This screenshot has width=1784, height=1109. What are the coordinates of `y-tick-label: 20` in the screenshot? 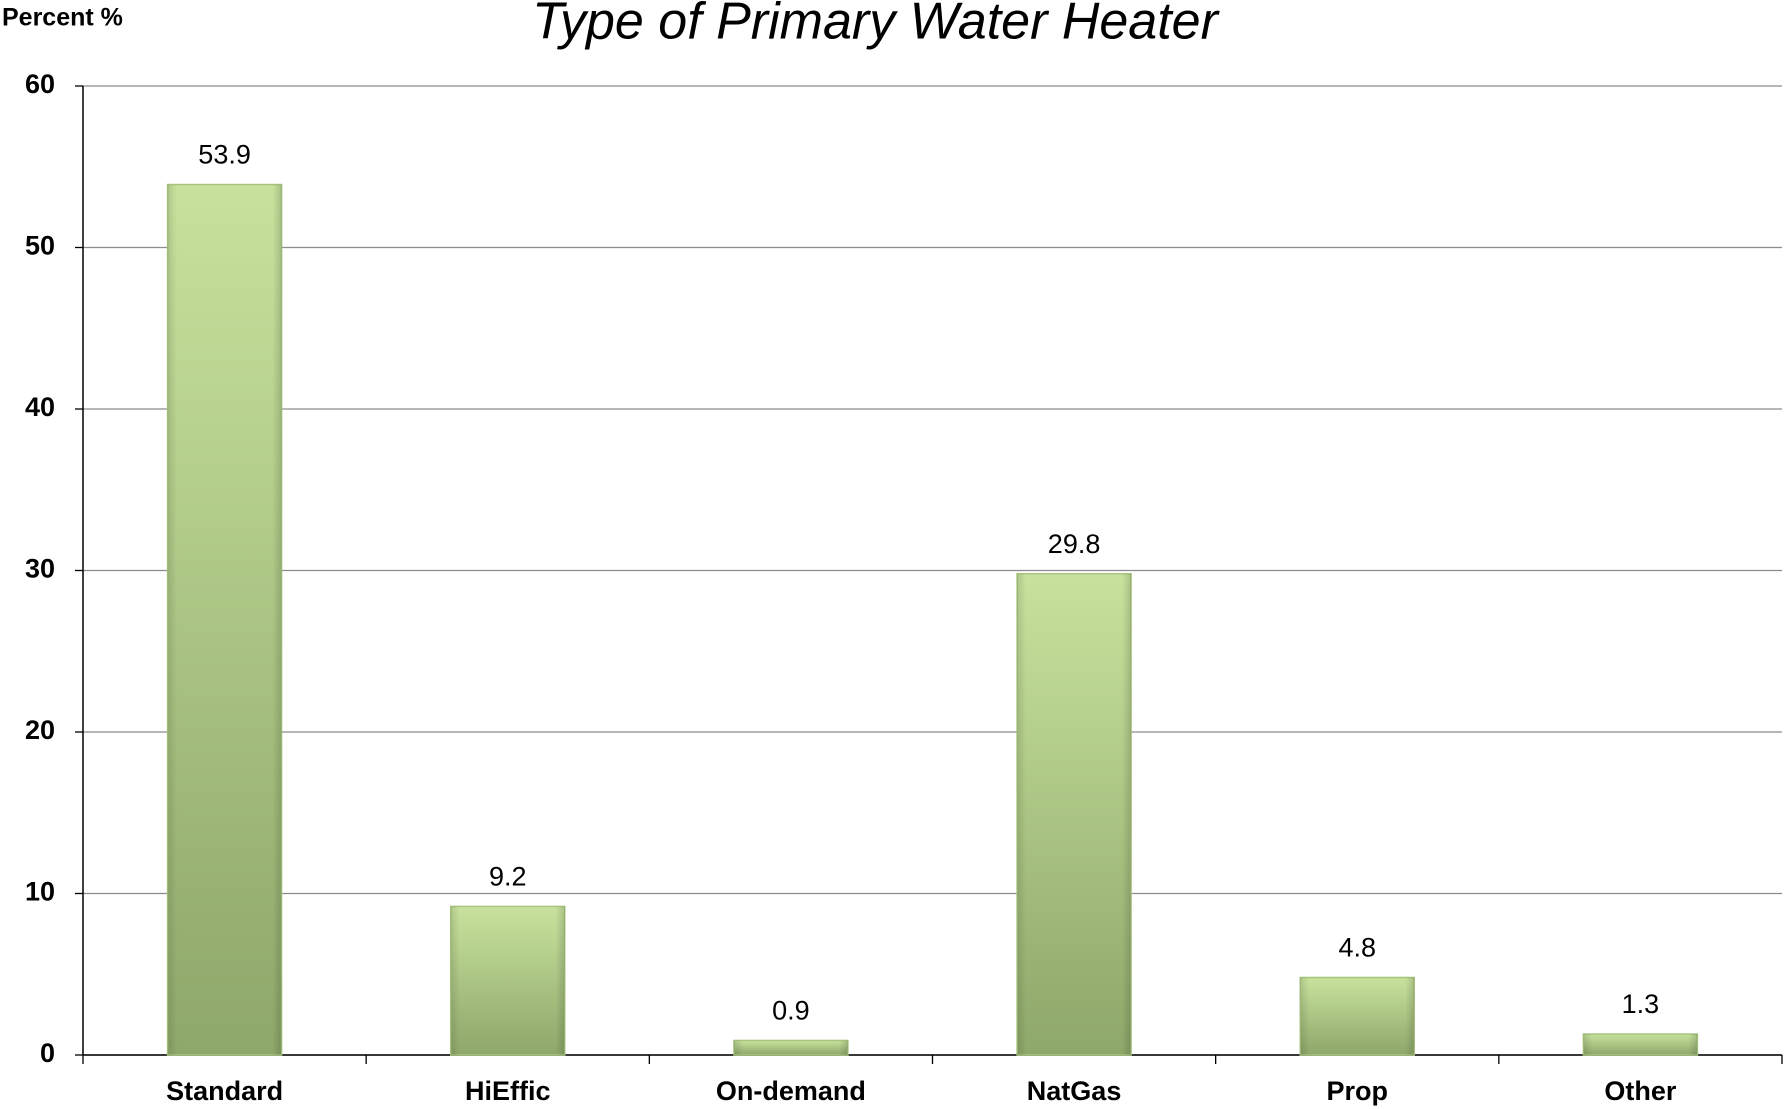 It's located at (40, 730).